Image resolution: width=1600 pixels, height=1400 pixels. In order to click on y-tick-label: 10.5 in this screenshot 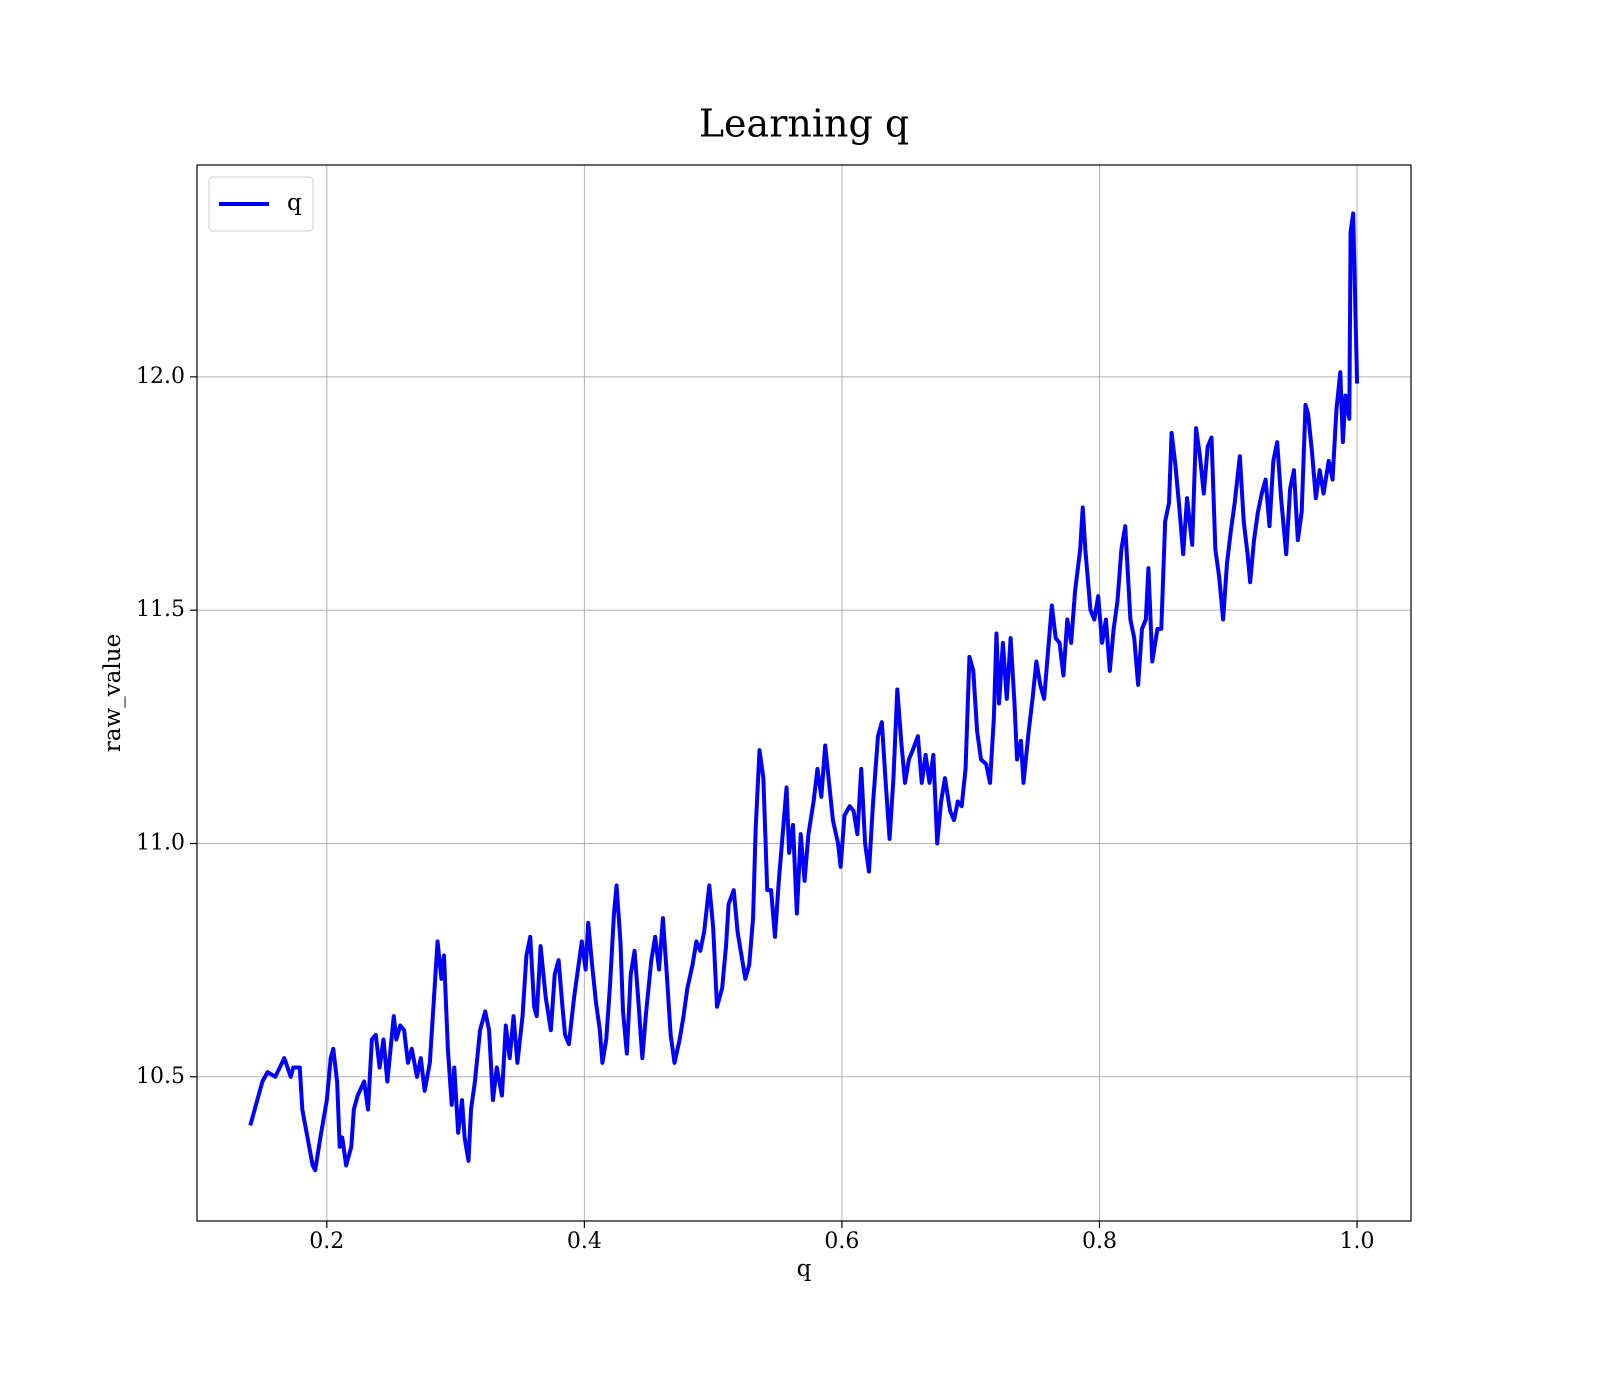, I will do `click(160, 1076)`.